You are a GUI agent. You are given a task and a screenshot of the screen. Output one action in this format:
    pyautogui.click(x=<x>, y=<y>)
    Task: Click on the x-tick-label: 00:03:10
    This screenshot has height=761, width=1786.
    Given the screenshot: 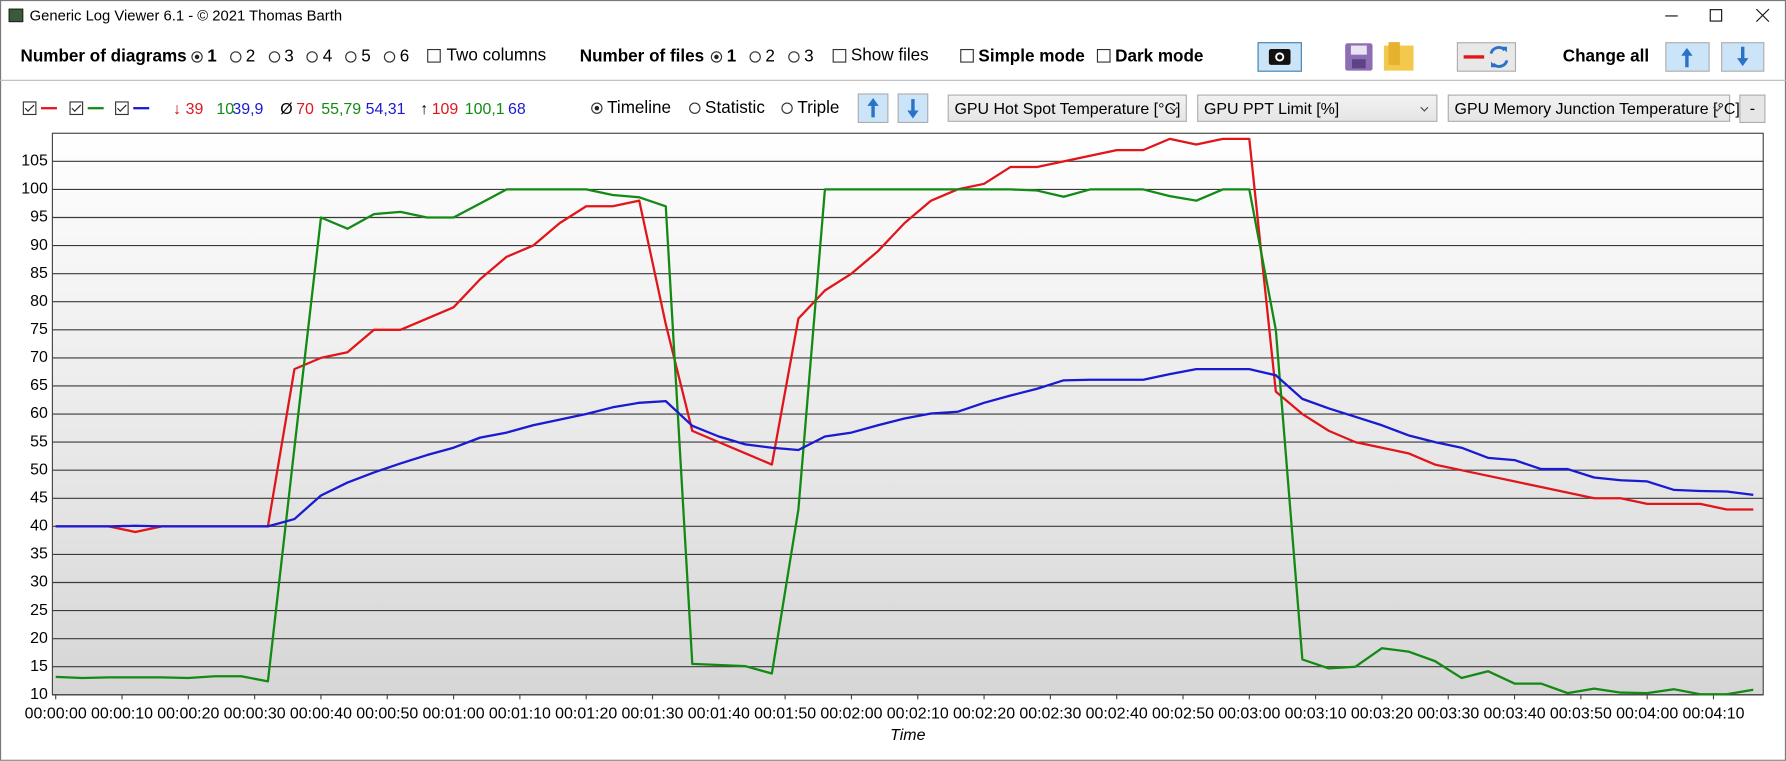 What is the action you would take?
    pyautogui.click(x=1316, y=713)
    